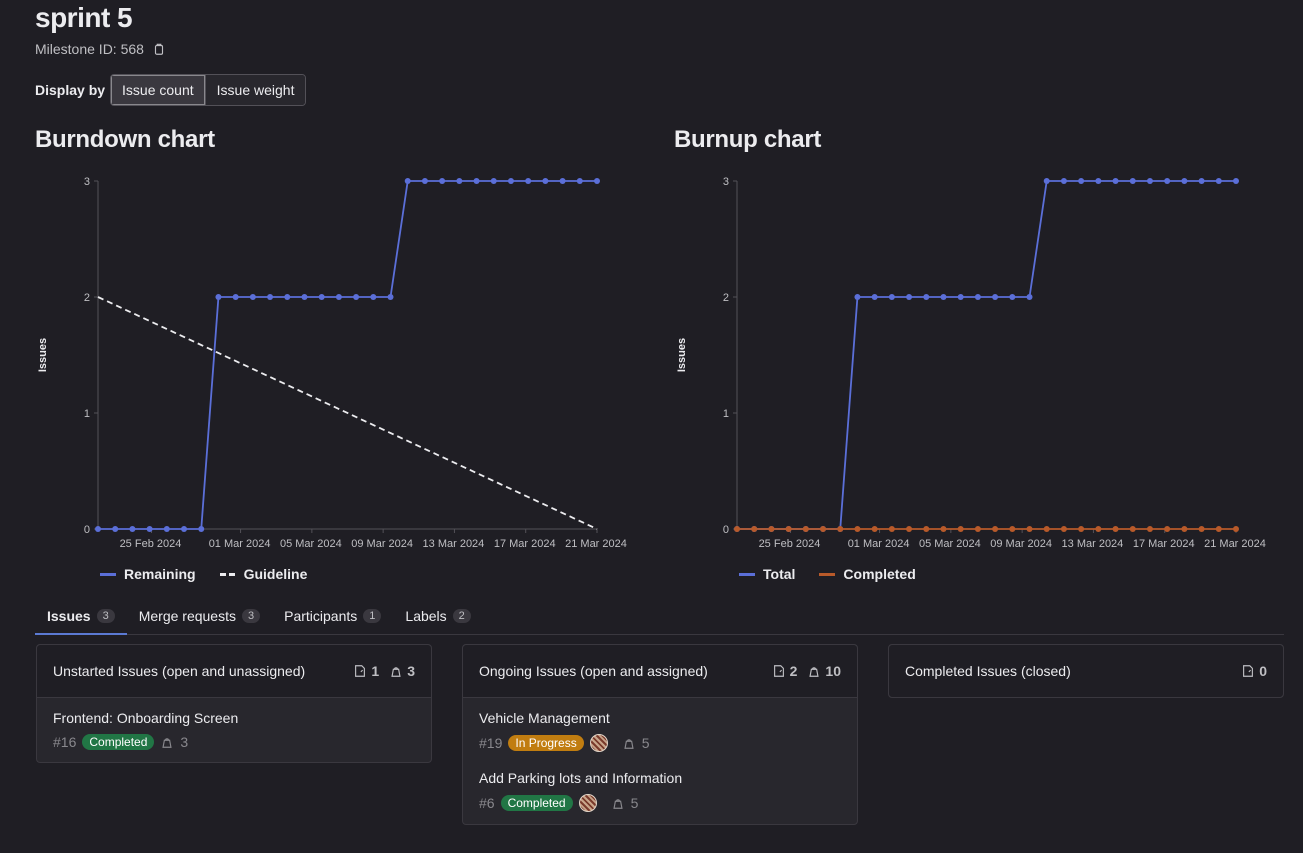  Describe the element at coordinates (779, 574) in the screenshot. I see `legend-total-label: Total` at that location.